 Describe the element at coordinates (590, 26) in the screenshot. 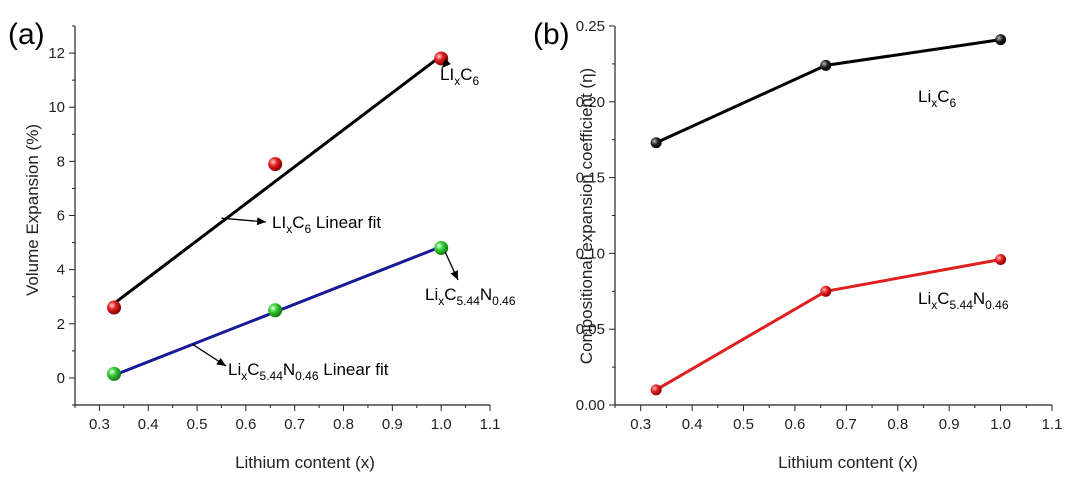

I see `y-tick-label: 0.25` at that location.